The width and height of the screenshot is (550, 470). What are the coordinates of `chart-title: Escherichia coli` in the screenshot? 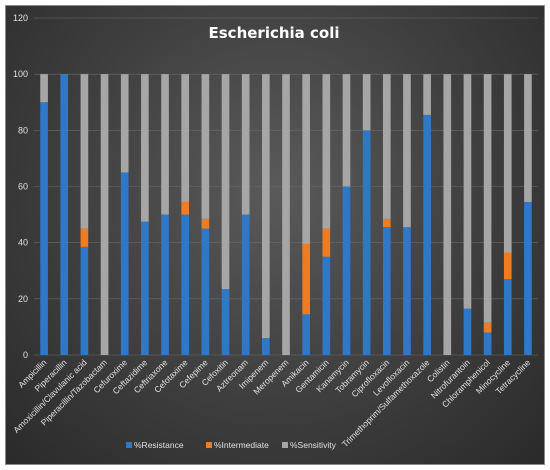 It's located at (274, 33).